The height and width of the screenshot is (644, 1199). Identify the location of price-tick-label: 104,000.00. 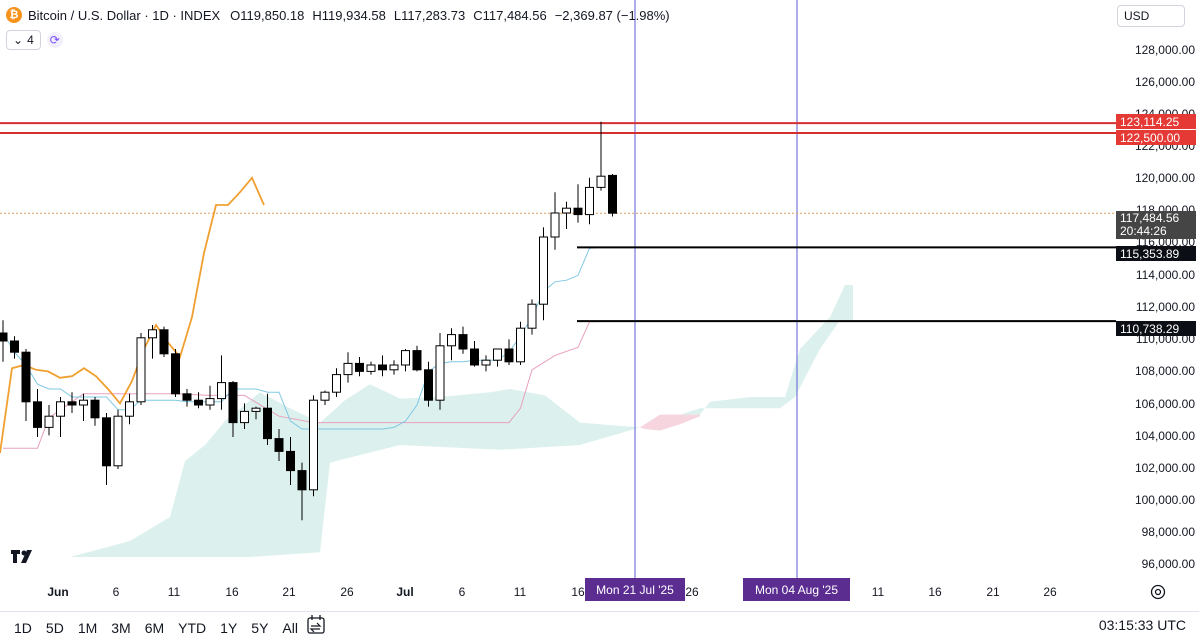
(1164, 436).